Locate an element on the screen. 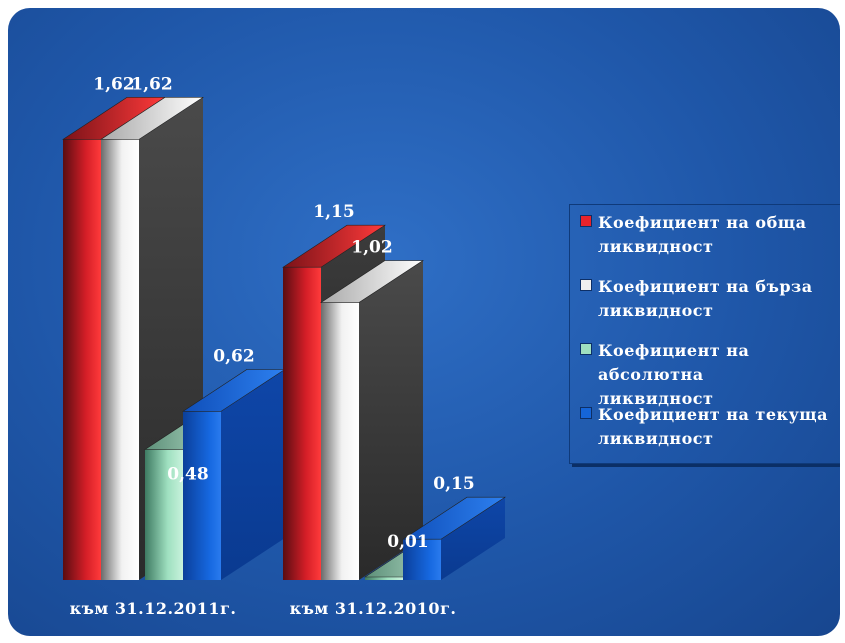 The height and width of the screenshot is (643, 845). value-label-total-2010: 1,15 is located at coordinates (333, 212).